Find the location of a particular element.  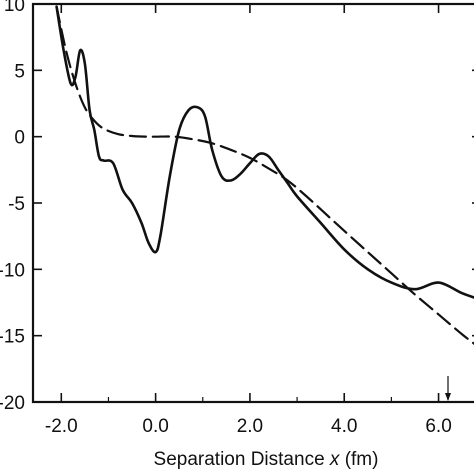

y-tick-label: -20 is located at coordinates (12, 403).